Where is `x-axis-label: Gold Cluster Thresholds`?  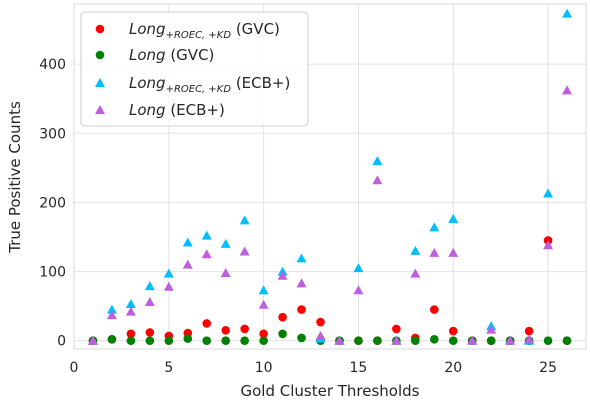
x-axis-label: Gold Cluster Thresholds is located at coordinates (329, 391).